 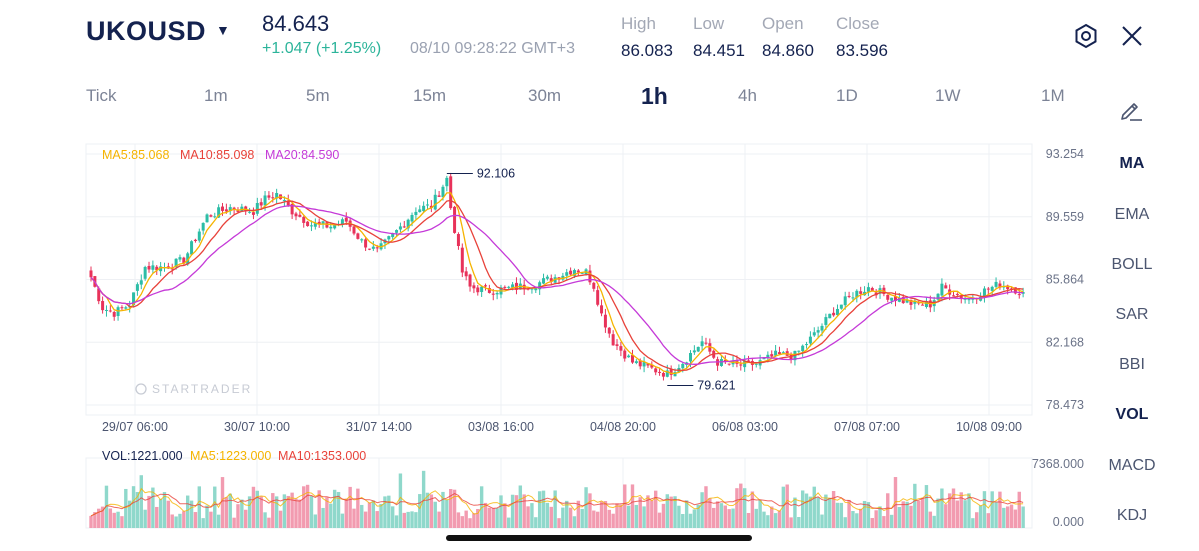 I want to click on x-tick-label: 04/08 20:00, so click(x=623, y=427).